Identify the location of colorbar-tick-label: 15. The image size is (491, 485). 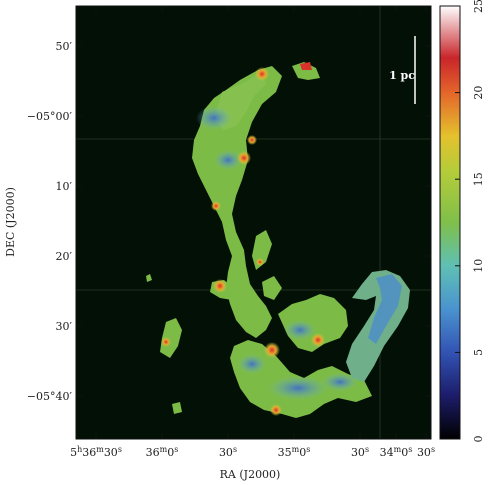
(478, 179).